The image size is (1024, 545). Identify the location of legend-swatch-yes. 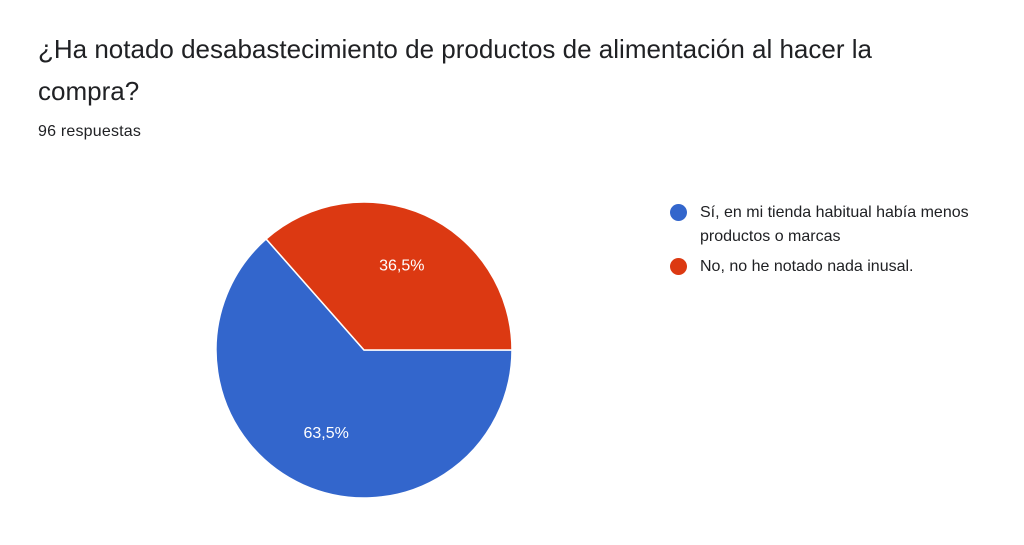
(678, 212).